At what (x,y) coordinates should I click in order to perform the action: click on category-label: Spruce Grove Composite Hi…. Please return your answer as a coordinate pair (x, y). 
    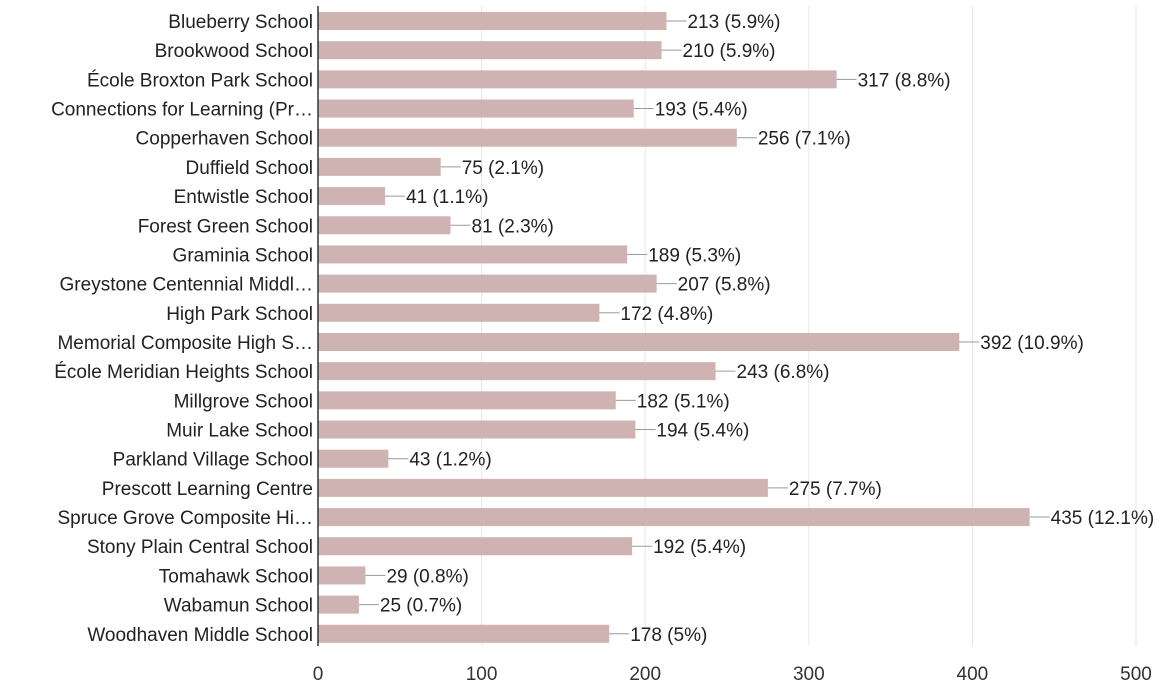
    Looking at the image, I should click on (185, 518).